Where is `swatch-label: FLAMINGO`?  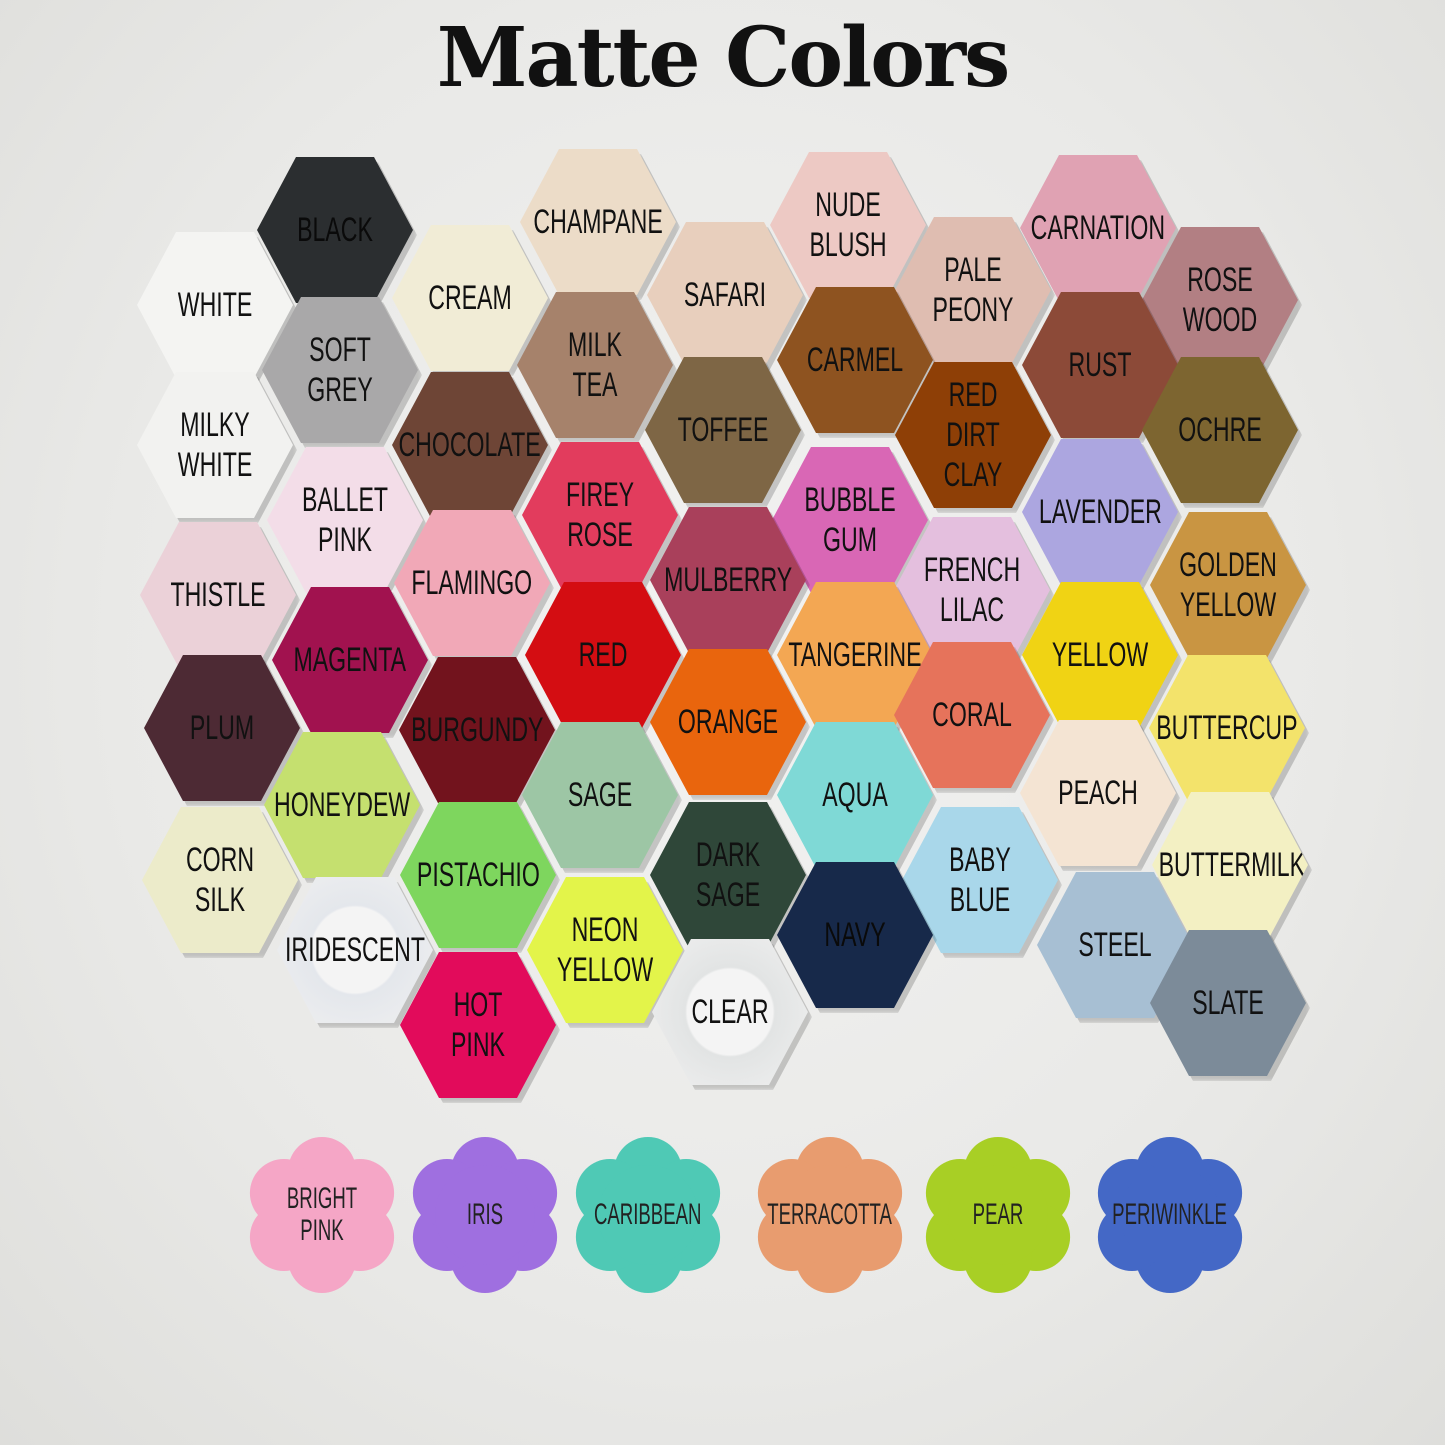
swatch-label: FLAMINGO is located at coordinates (472, 583).